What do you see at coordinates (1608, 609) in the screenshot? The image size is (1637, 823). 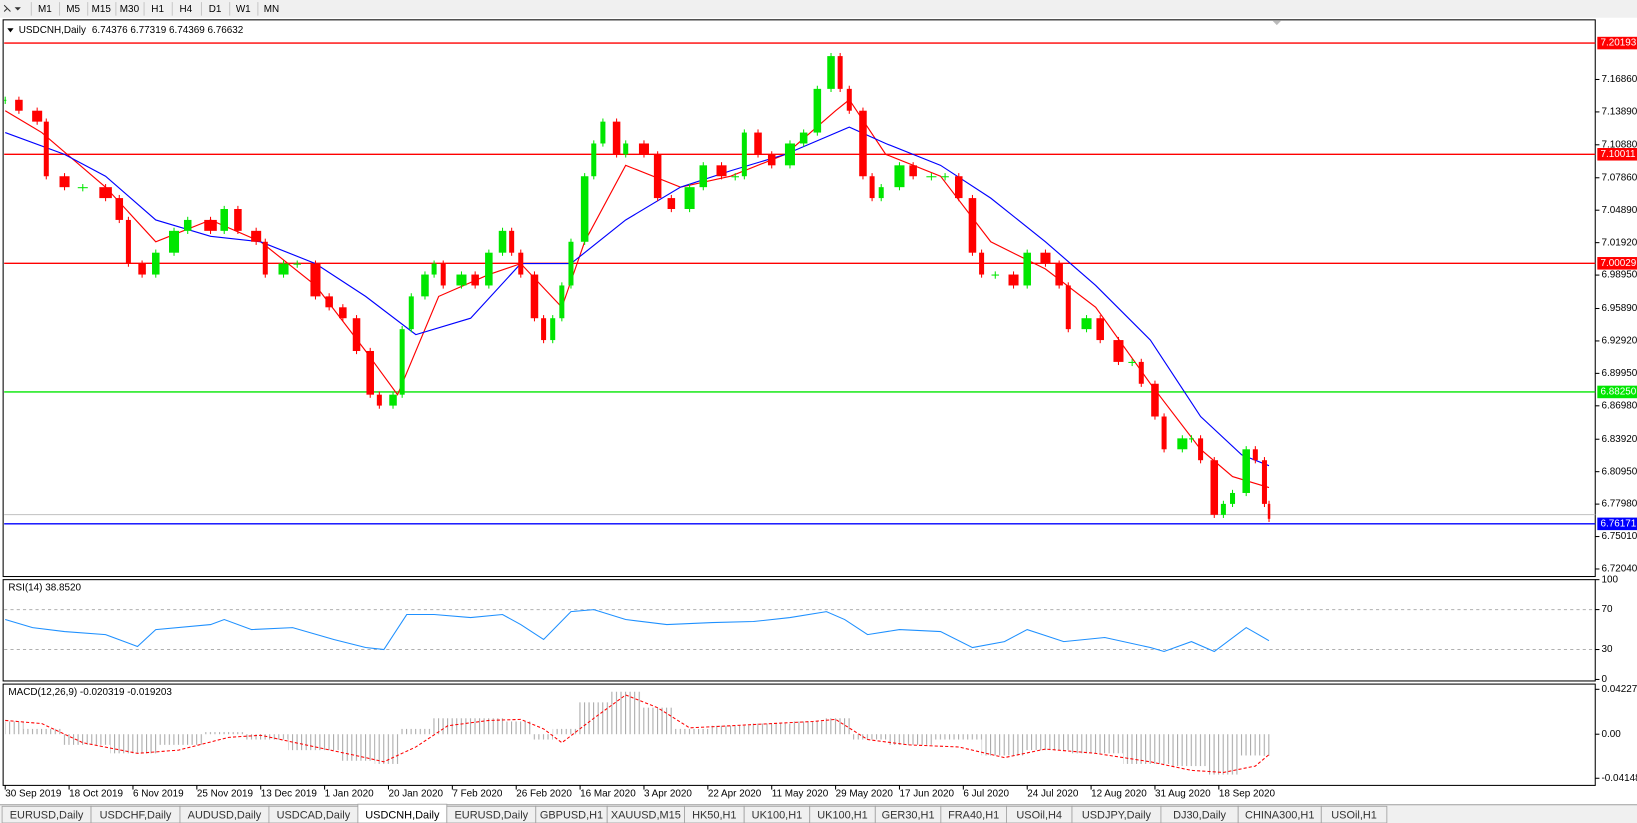 I see `rsi-tick-label: 70` at bounding box center [1608, 609].